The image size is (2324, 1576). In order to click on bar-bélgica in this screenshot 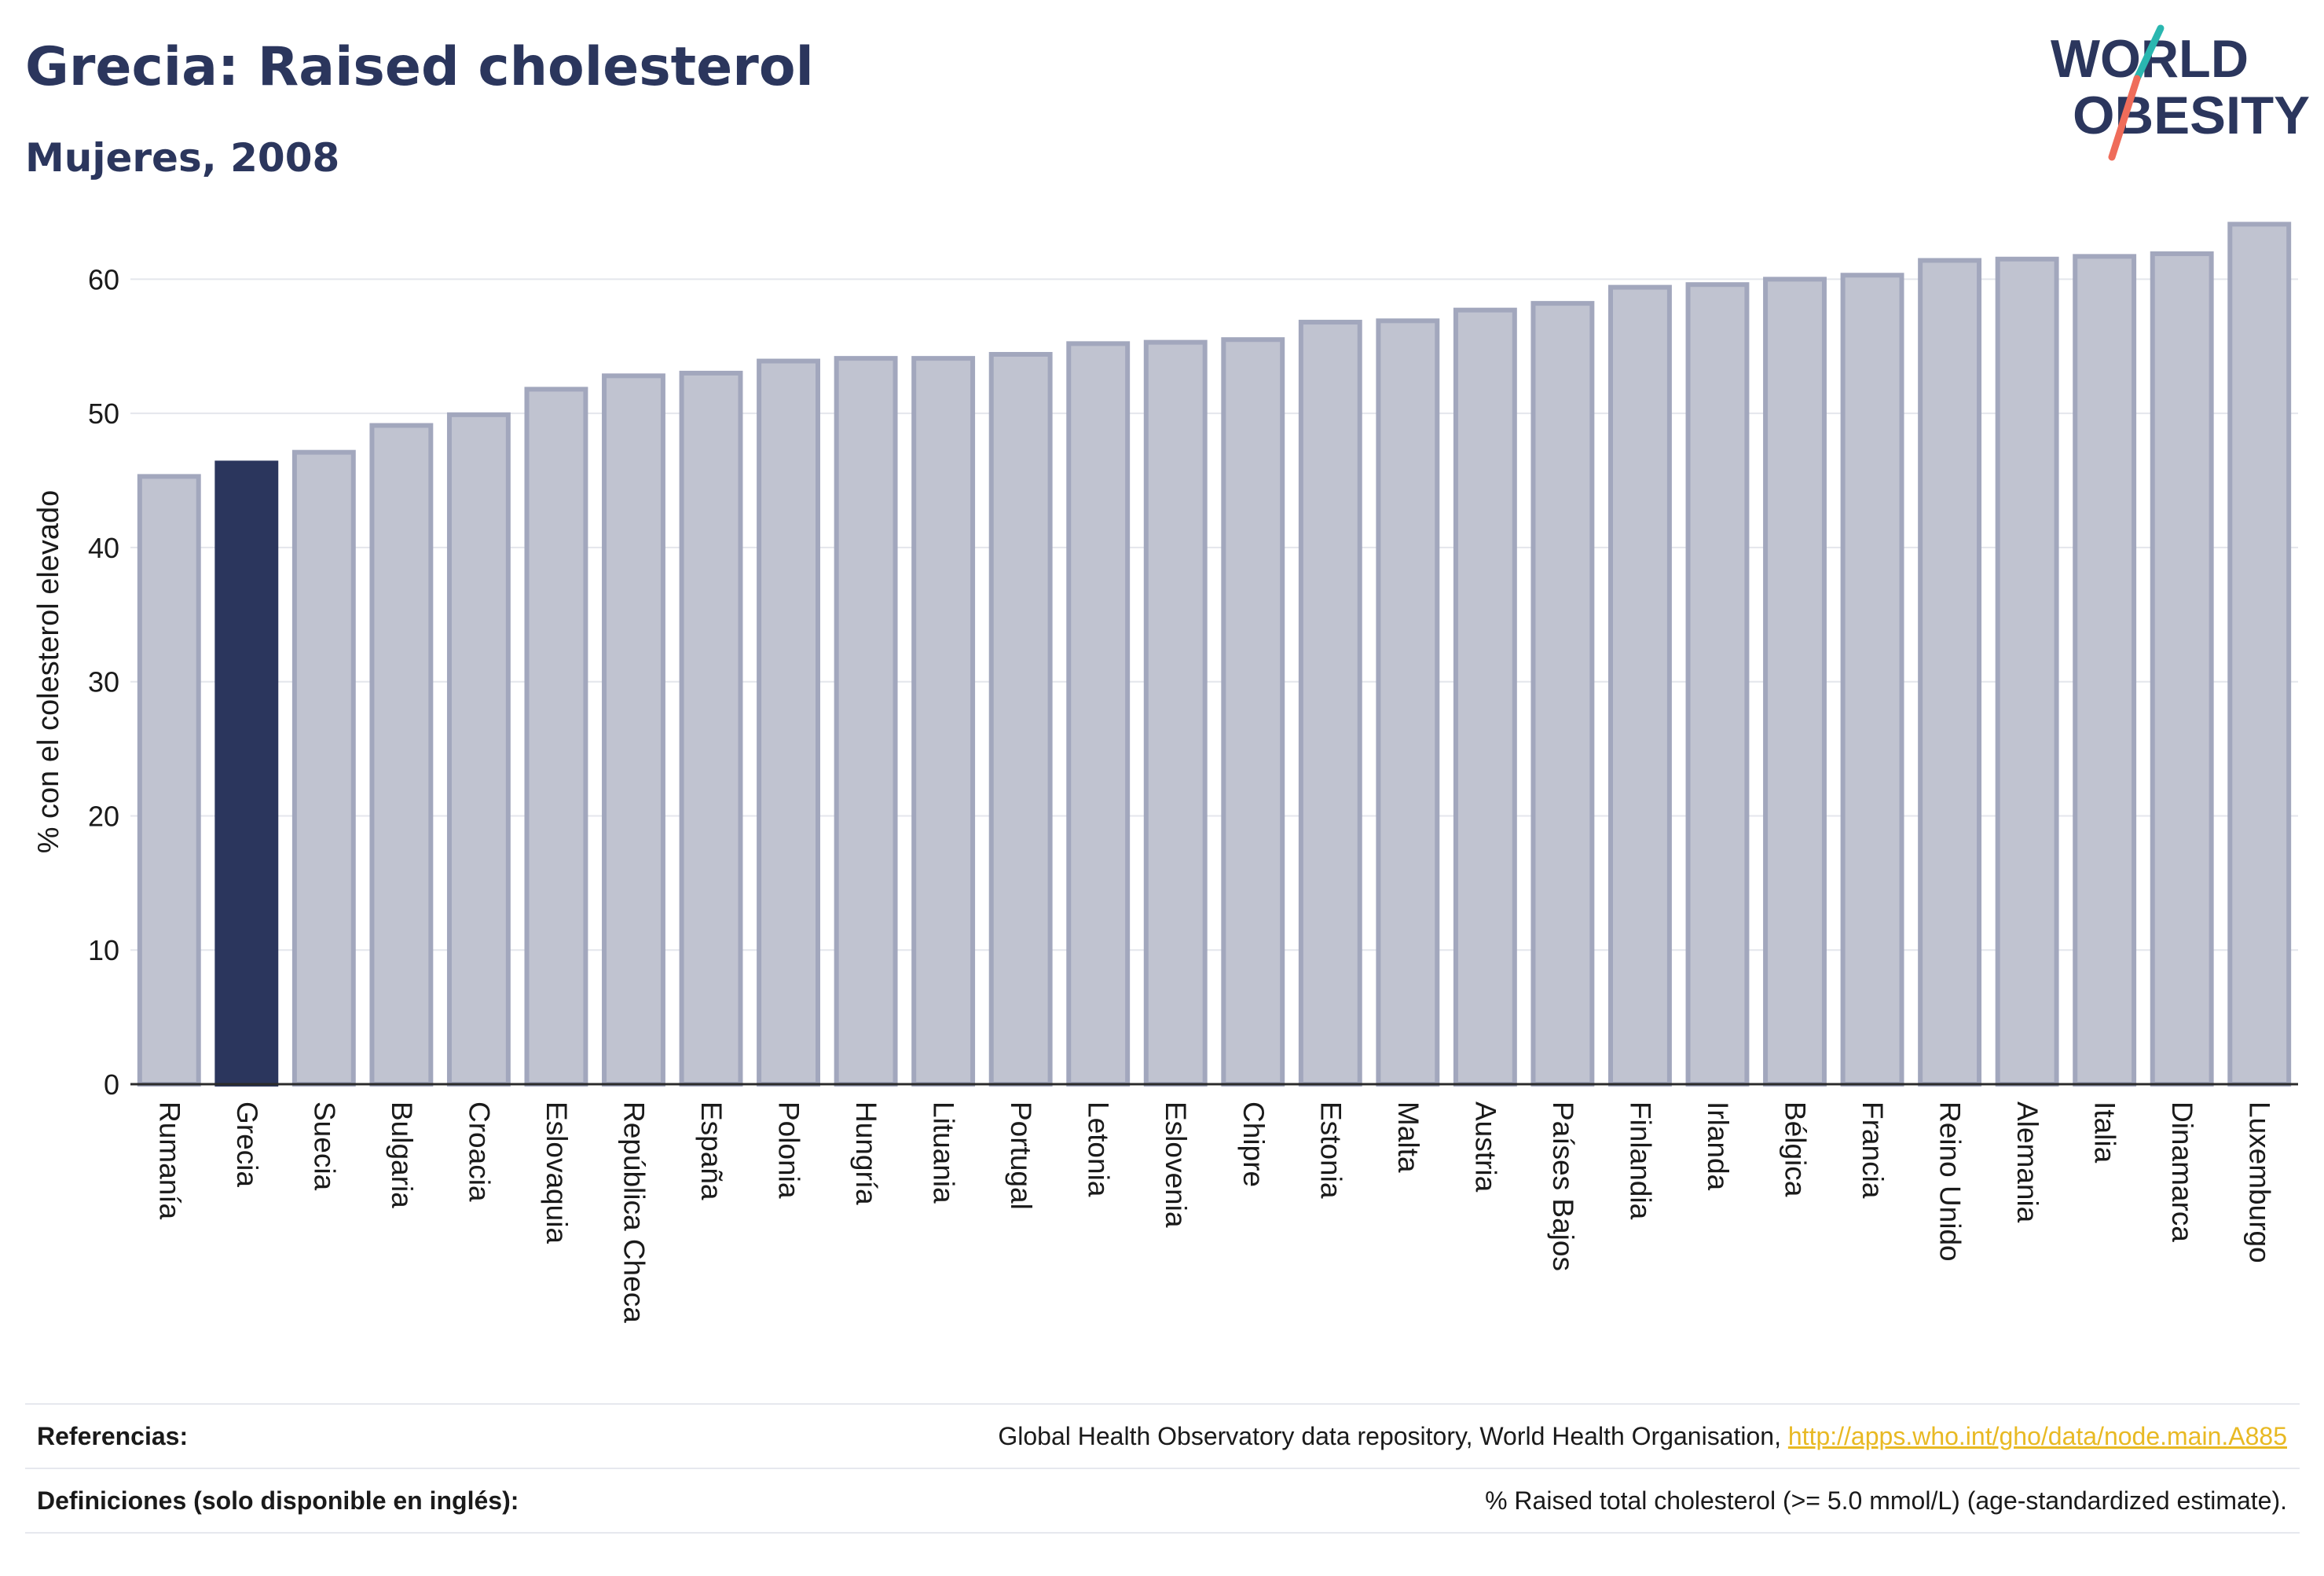, I will do `click(1795, 682)`.